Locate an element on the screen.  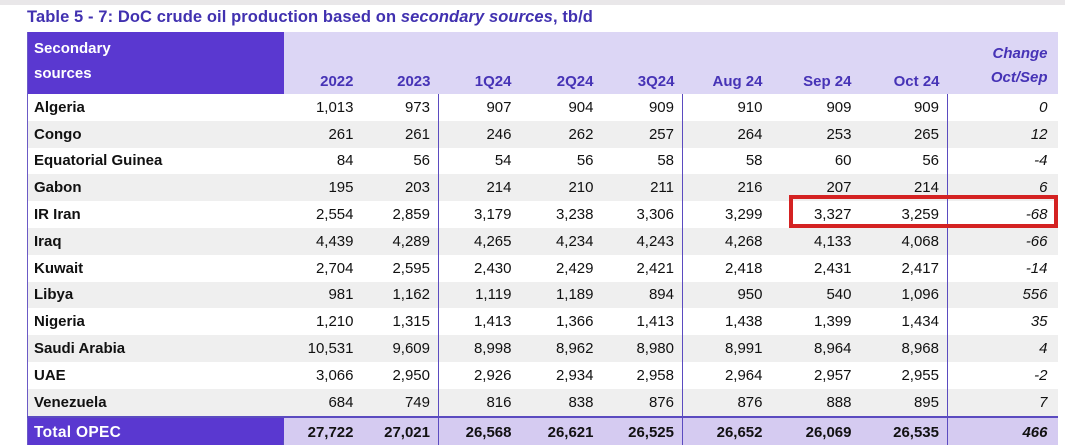
grid-stub is located at coordinates (682, 442).